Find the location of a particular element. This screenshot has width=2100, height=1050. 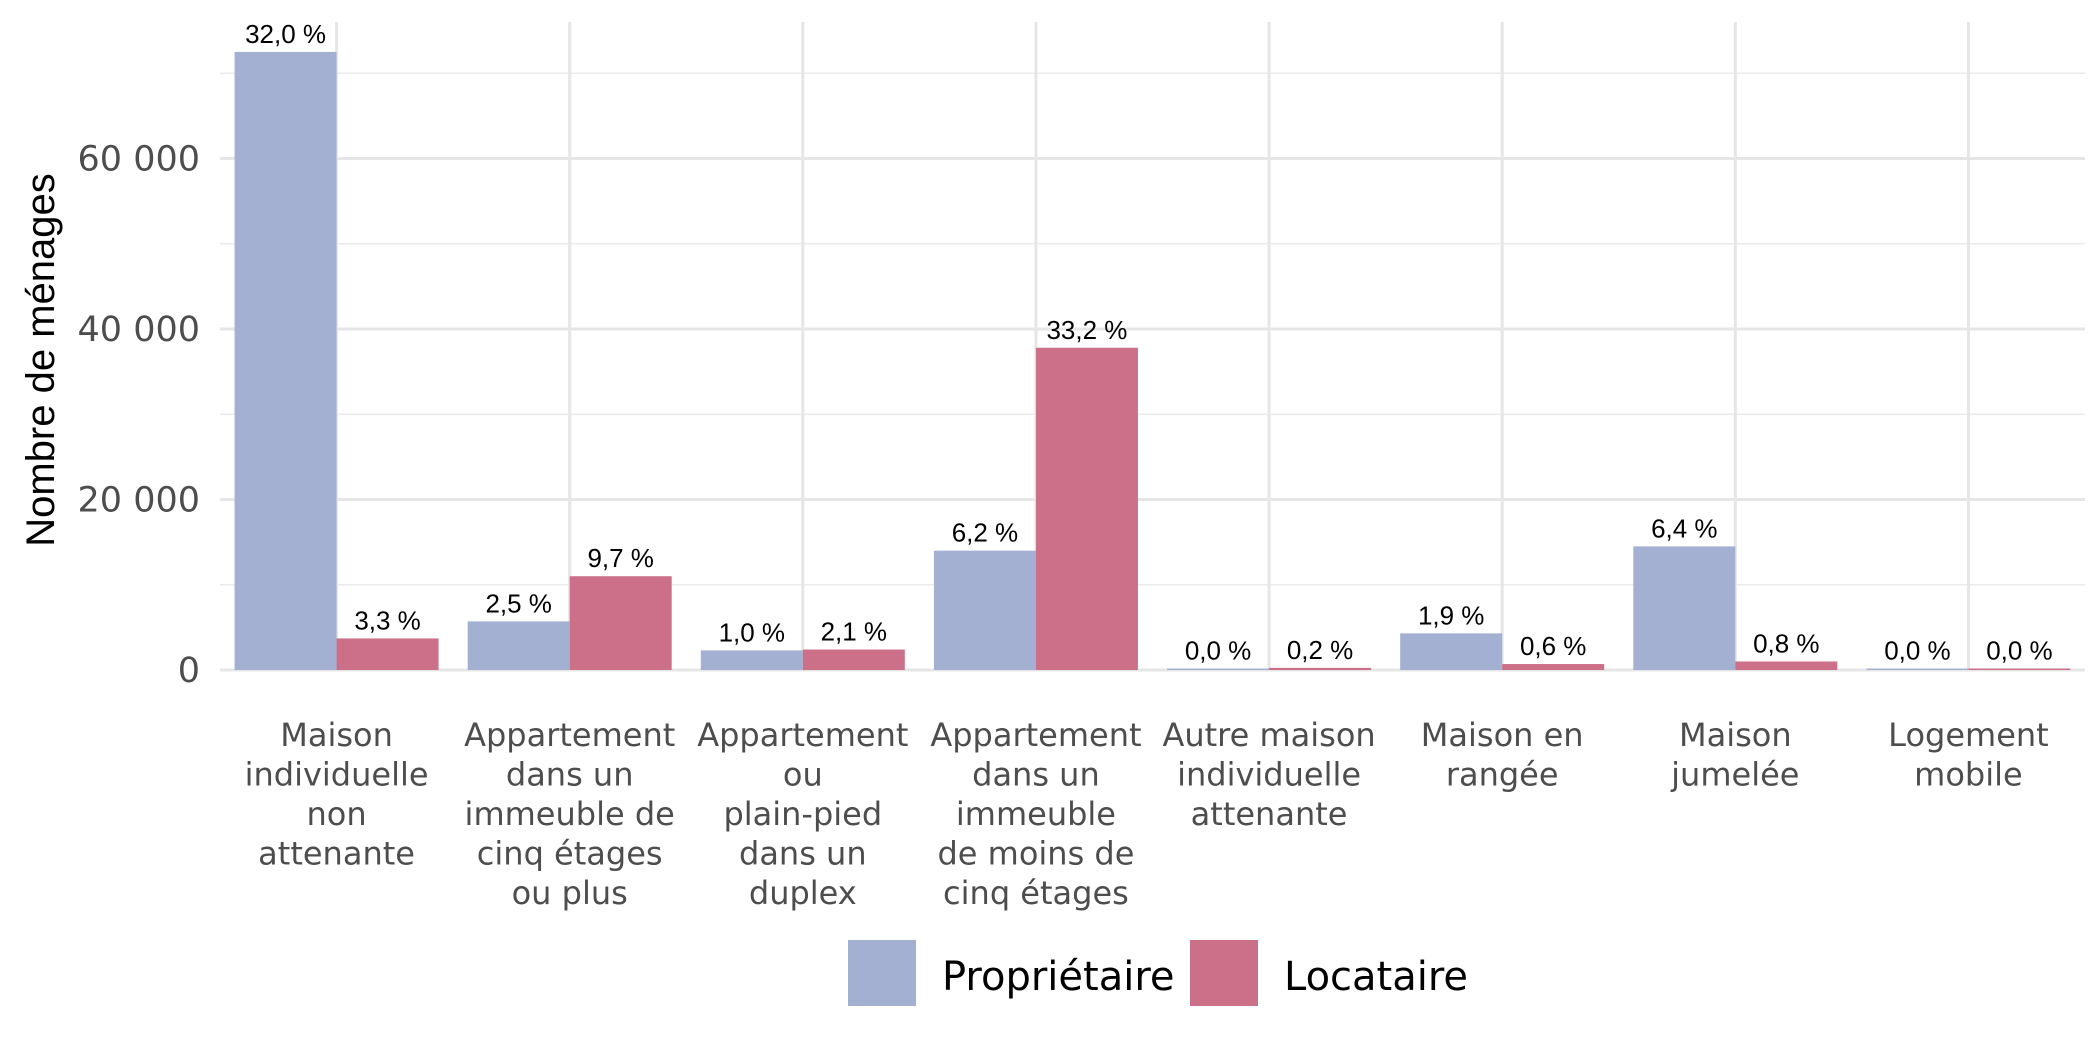

x-category-label: Appartement ou plain-pied dans un duplex is located at coordinates (802, 814).